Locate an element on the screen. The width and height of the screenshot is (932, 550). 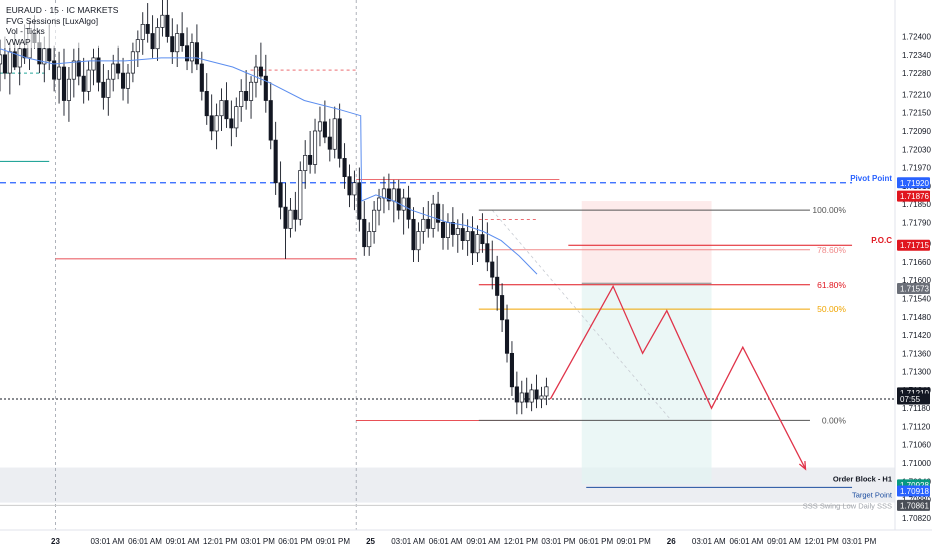
target-zone-box is located at coordinates (646, 384).